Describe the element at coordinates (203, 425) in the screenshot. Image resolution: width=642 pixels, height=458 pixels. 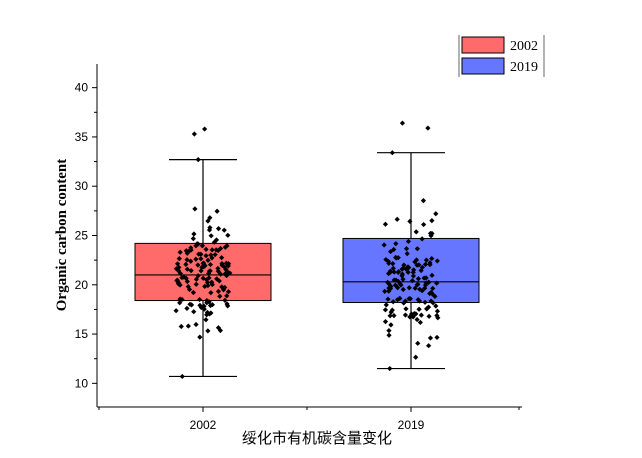
I see `x-tick-label-2002: 2002` at that location.